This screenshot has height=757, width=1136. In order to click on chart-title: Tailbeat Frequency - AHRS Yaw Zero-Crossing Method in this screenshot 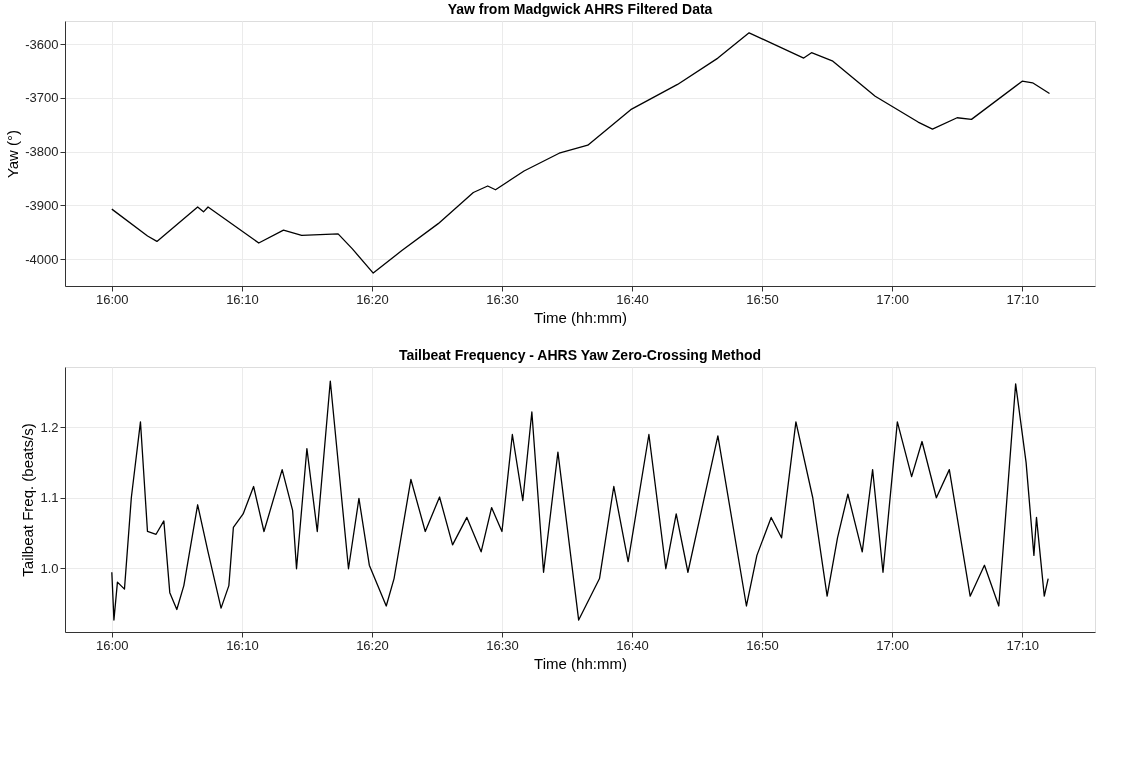, I will do `click(580, 355)`.